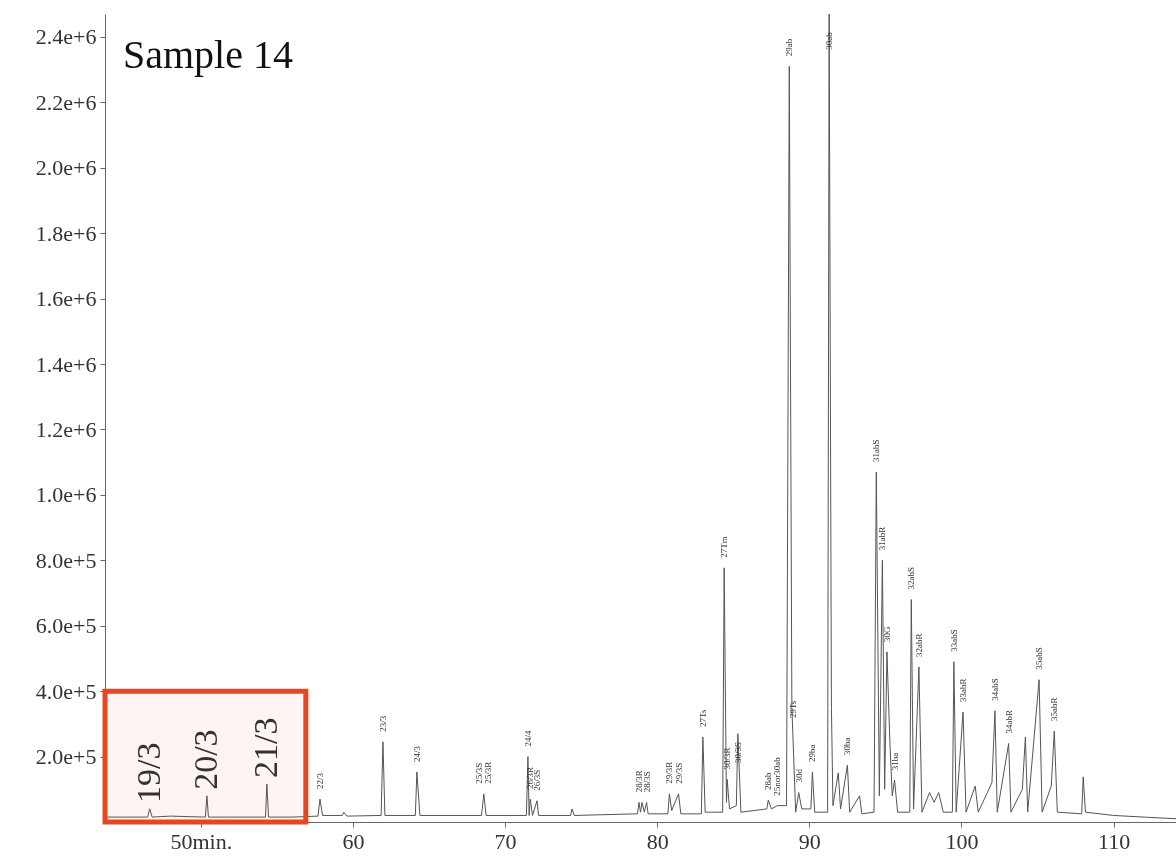  What do you see at coordinates (208, 54) in the screenshot?
I see `text: Sample 14` at bounding box center [208, 54].